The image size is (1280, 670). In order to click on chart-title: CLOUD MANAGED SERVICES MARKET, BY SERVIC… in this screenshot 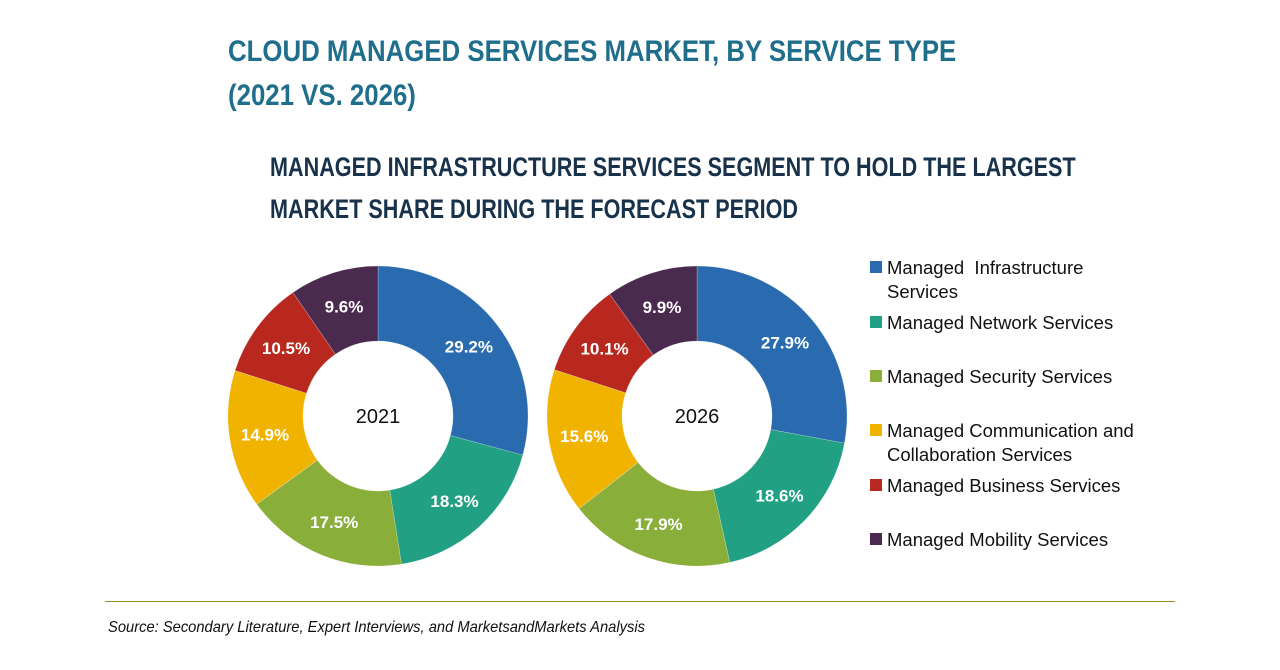, I will do `click(592, 74)`.